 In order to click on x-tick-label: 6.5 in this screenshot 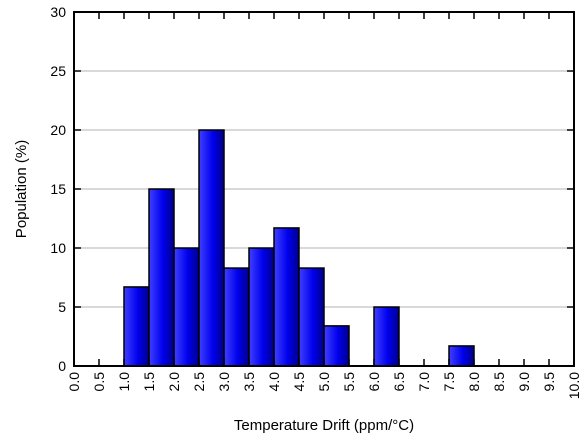, I will do `click(399, 382)`.